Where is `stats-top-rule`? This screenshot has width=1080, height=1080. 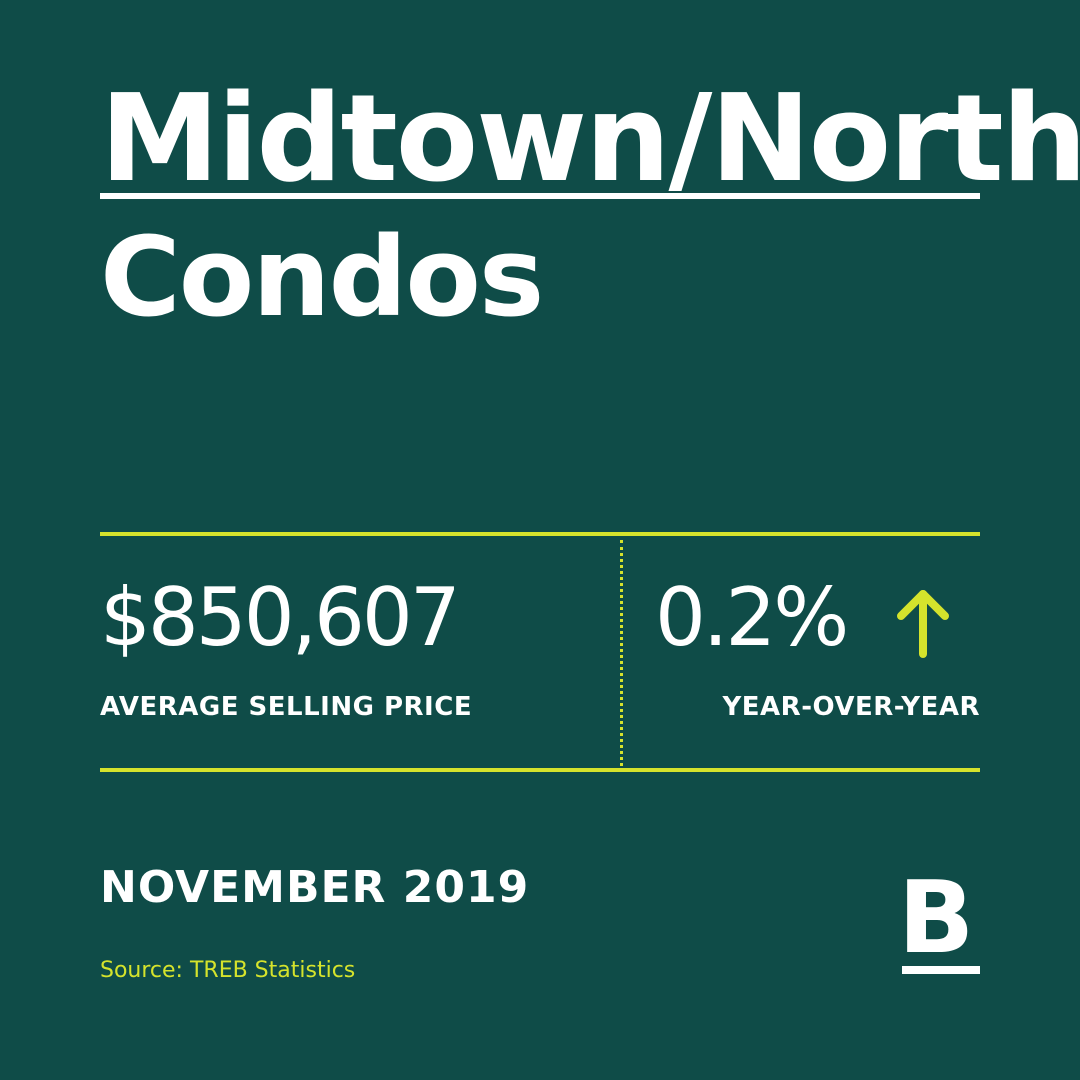
stats-top-rule is located at coordinates (540, 534).